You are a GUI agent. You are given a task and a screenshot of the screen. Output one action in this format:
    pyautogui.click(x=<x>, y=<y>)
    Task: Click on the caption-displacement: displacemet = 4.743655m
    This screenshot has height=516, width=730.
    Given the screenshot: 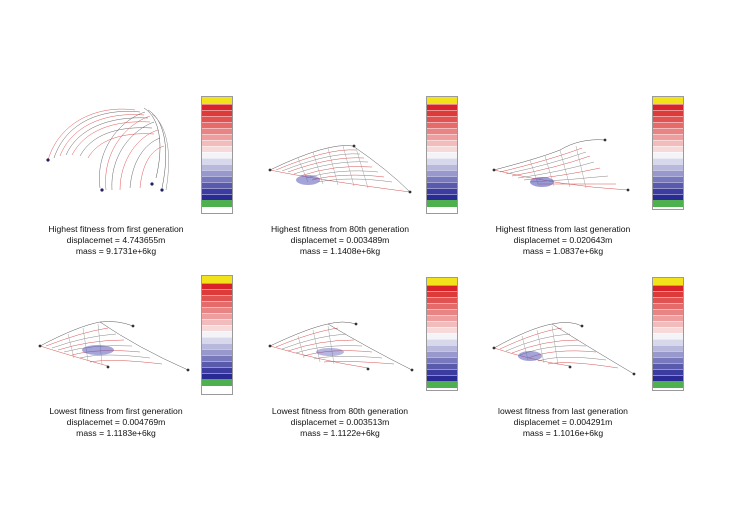 What is the action you would take?
    pyautogui.click(x=116, y=240)
    